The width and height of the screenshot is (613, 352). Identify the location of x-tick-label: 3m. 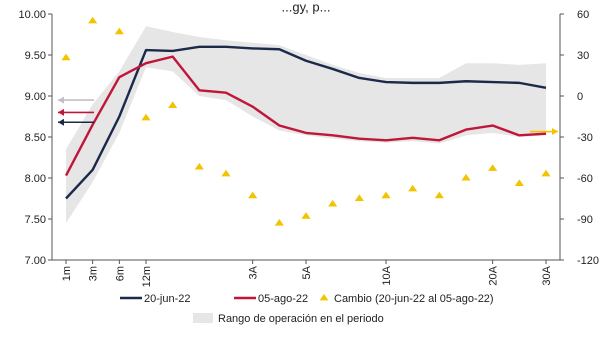
(94, 273).